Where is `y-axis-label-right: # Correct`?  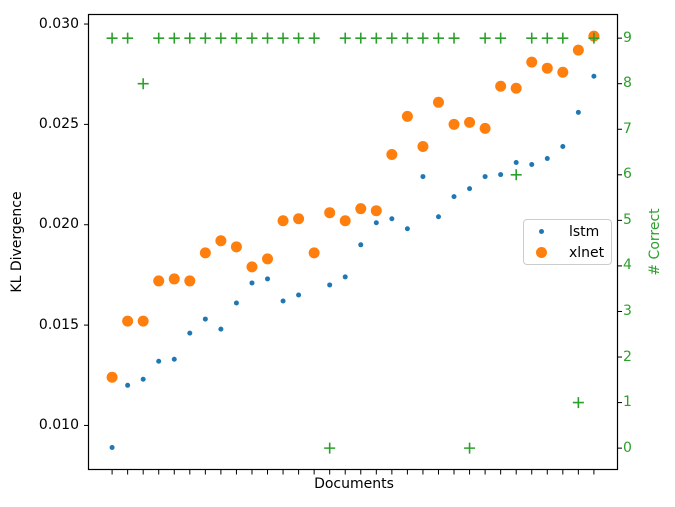 y-axis-label-right: # Correct is located at coordinates (655, 242).